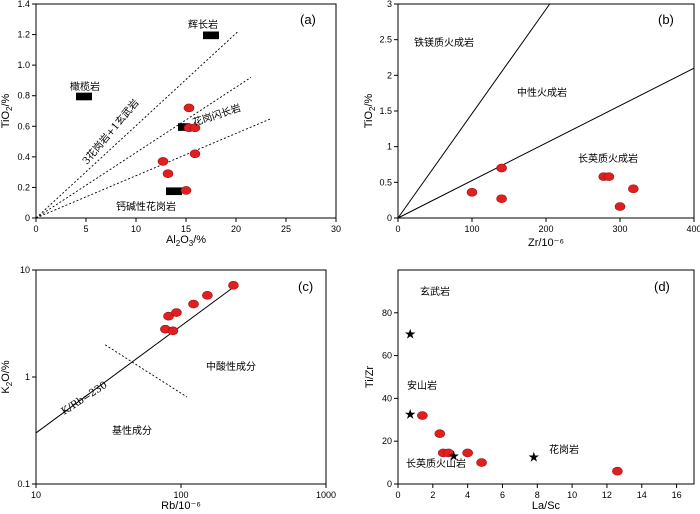 This screenshot has height=514, width=700. What do you see at coordinates (23, 157) in the screenshot?
I see `panel-a-ytick-label: 0.4` at bounding box center [23, 157].